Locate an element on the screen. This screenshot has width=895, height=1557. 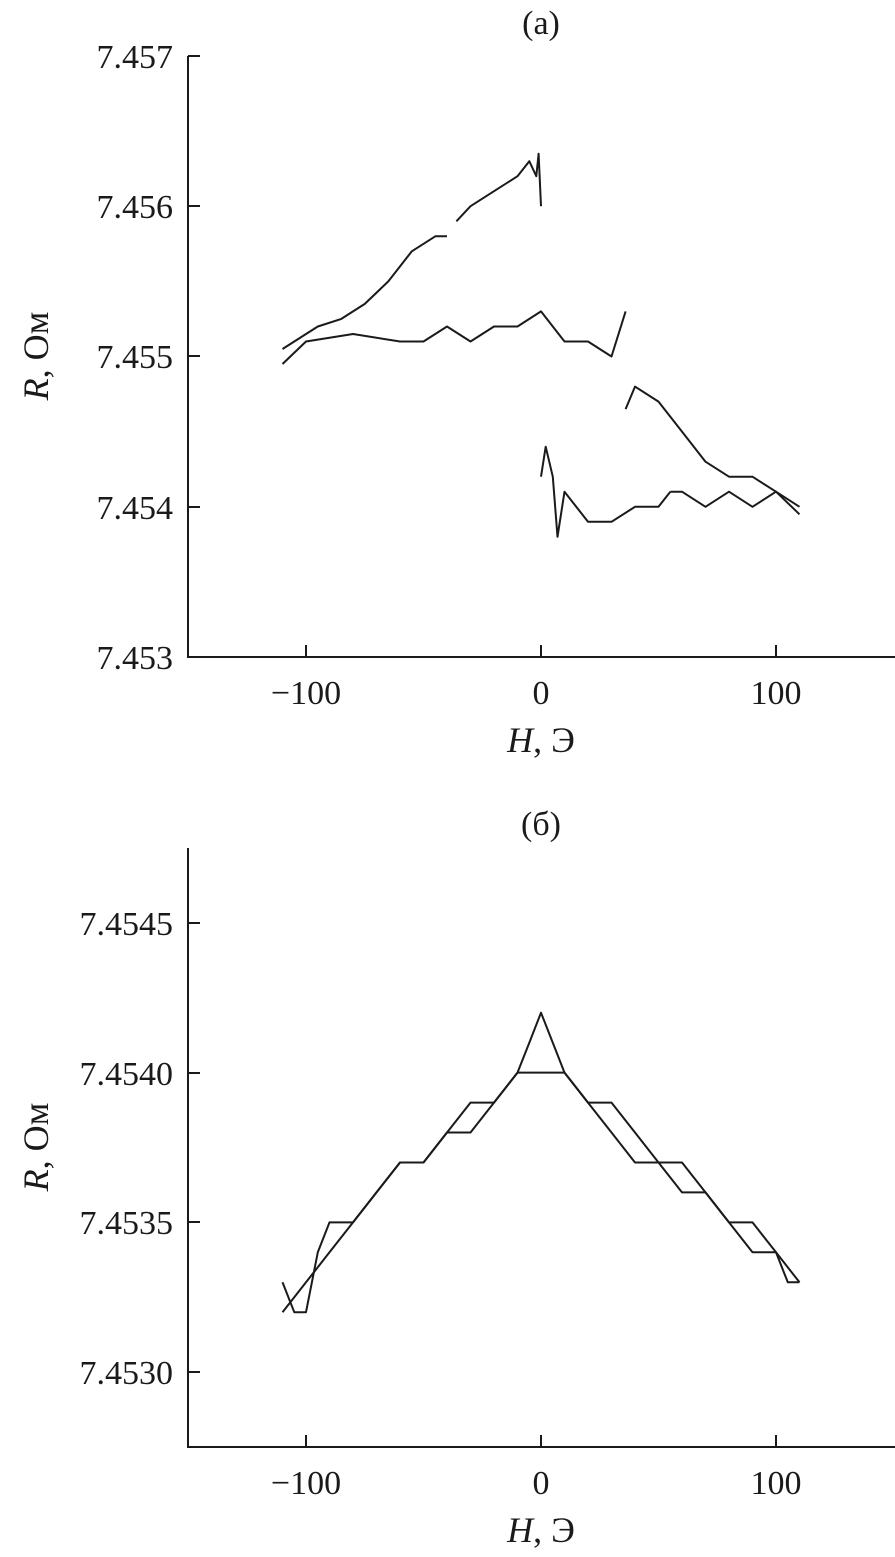
panel-a-x-tick-label-0: 0 is located at coordinates (541, 693).